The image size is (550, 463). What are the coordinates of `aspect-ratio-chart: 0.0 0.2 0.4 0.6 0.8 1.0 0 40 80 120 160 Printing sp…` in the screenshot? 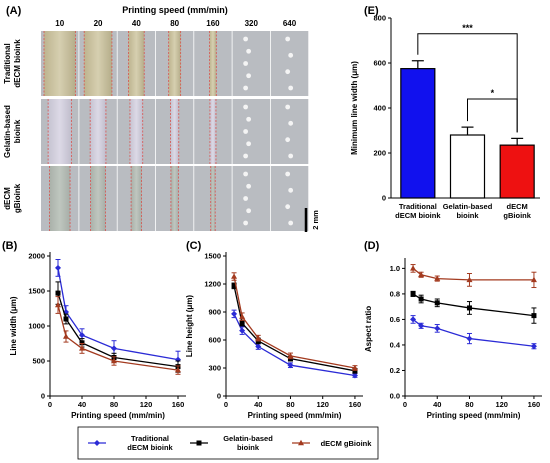 It's located at (453, 339).